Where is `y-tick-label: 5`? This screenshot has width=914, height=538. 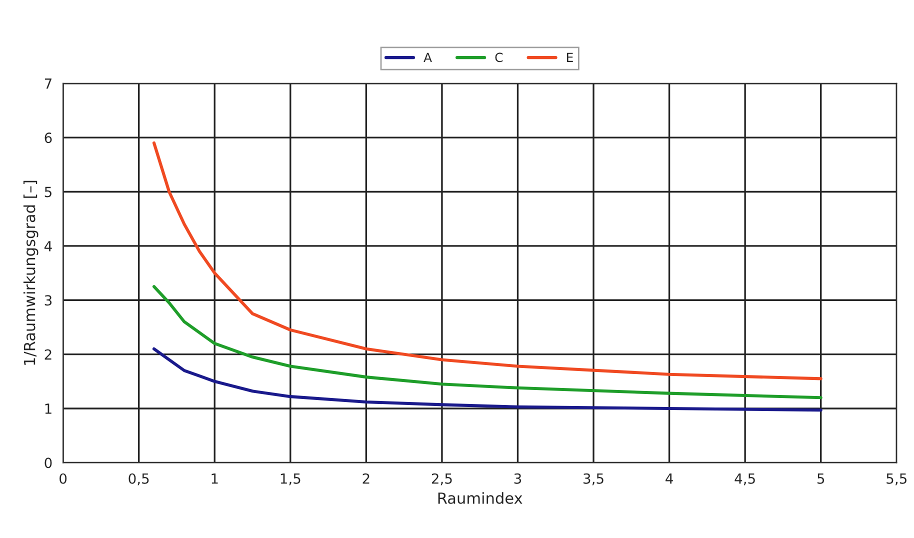 y-tick-label: 5 is located at coordinates (48, 192).